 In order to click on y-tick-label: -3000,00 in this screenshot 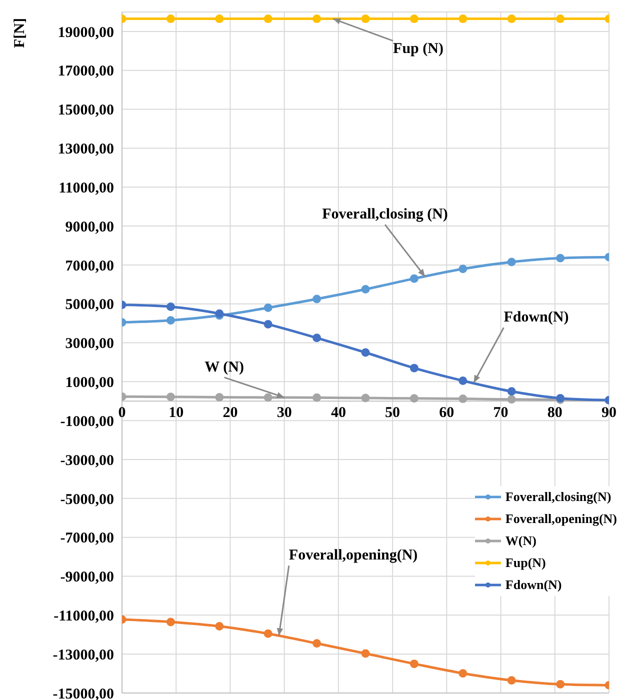, I will do `click(87, 460)`.